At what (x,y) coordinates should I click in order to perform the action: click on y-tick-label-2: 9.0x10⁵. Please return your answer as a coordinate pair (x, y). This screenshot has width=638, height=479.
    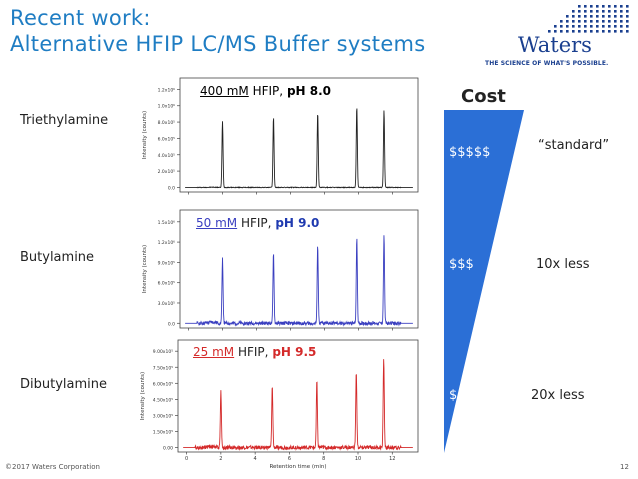
    Looking at the image, I should click on (167, 263).